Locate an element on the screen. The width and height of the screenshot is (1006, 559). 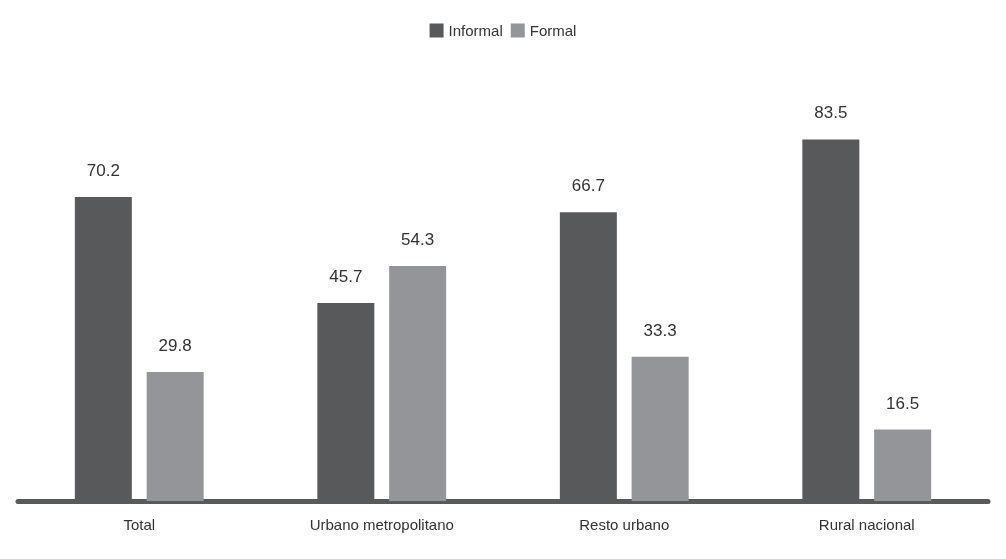
data-label: 66.7 is located at coordinates (588, 186).